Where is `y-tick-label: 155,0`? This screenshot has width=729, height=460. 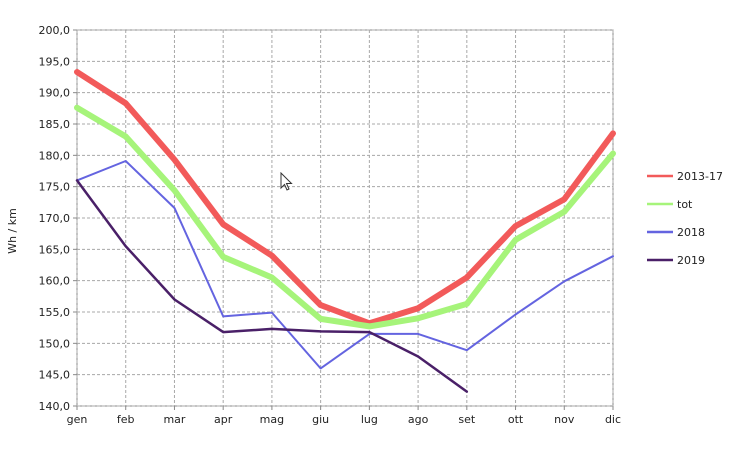
y-tick-label: 155,0 is located at coordinates (55, 312).